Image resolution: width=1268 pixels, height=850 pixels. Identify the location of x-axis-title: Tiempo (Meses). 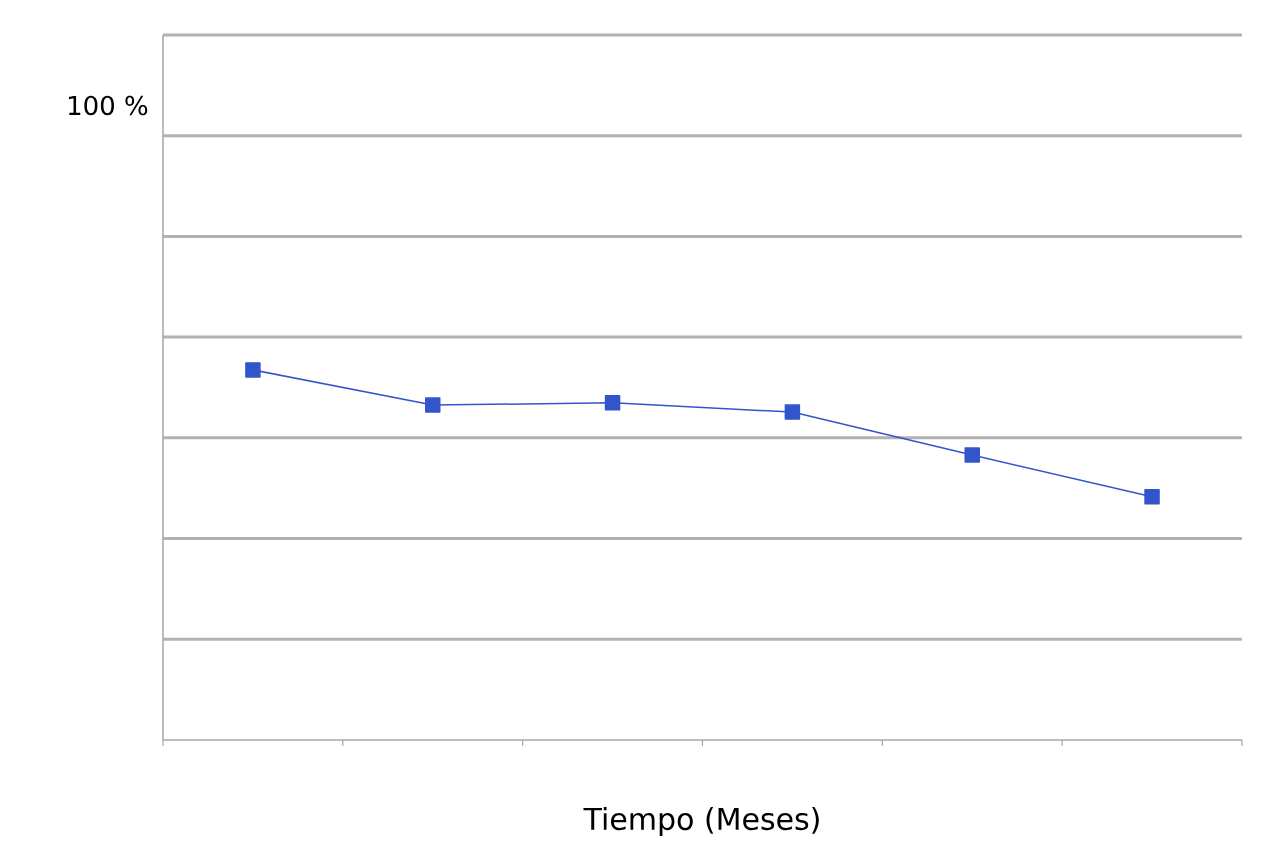
(701, 821).